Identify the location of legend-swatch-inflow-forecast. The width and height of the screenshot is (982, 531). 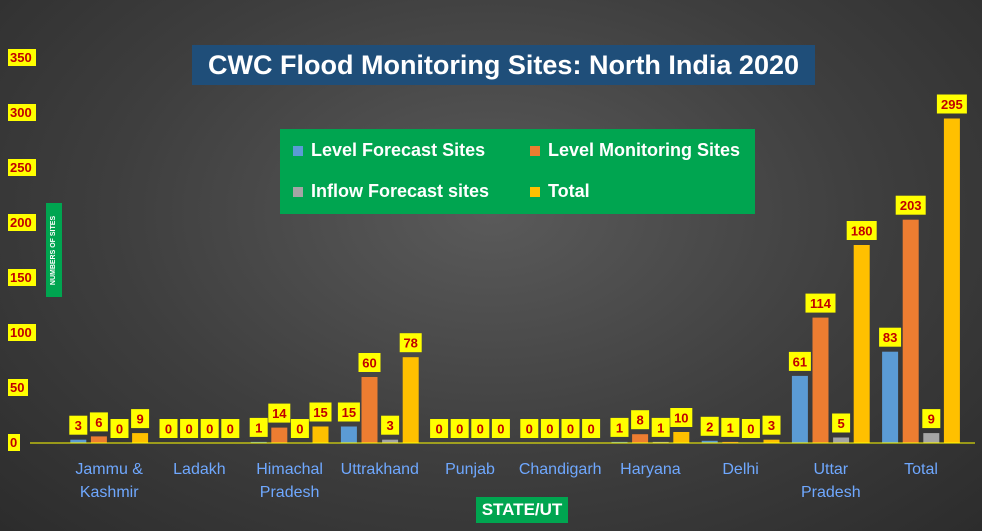
(298, 191).